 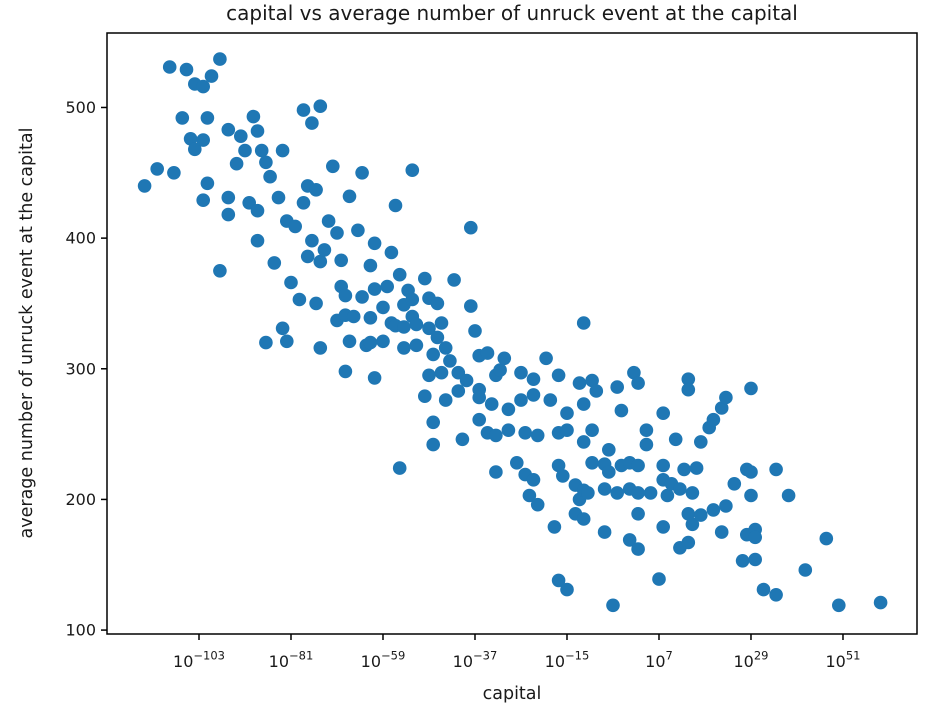 I want to click on x-tick-label: 10−37, so click(x=475, y=660).